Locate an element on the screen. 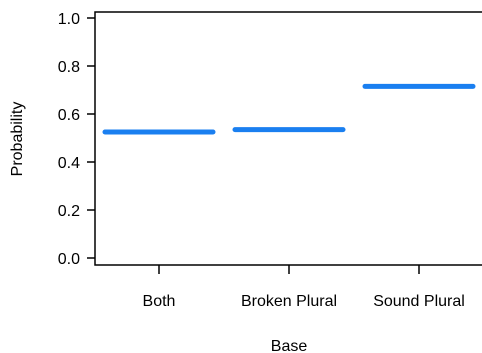  y-tick-label: 0.0 is located at coordinates (69, 259).